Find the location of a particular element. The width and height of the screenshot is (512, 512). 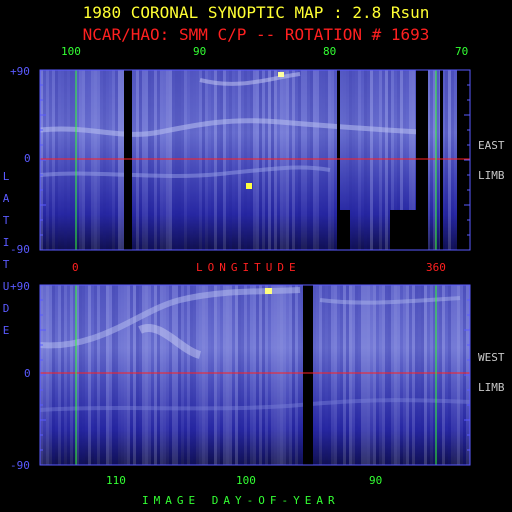

ylabel-letter: L is located at coordinates (6, 176).